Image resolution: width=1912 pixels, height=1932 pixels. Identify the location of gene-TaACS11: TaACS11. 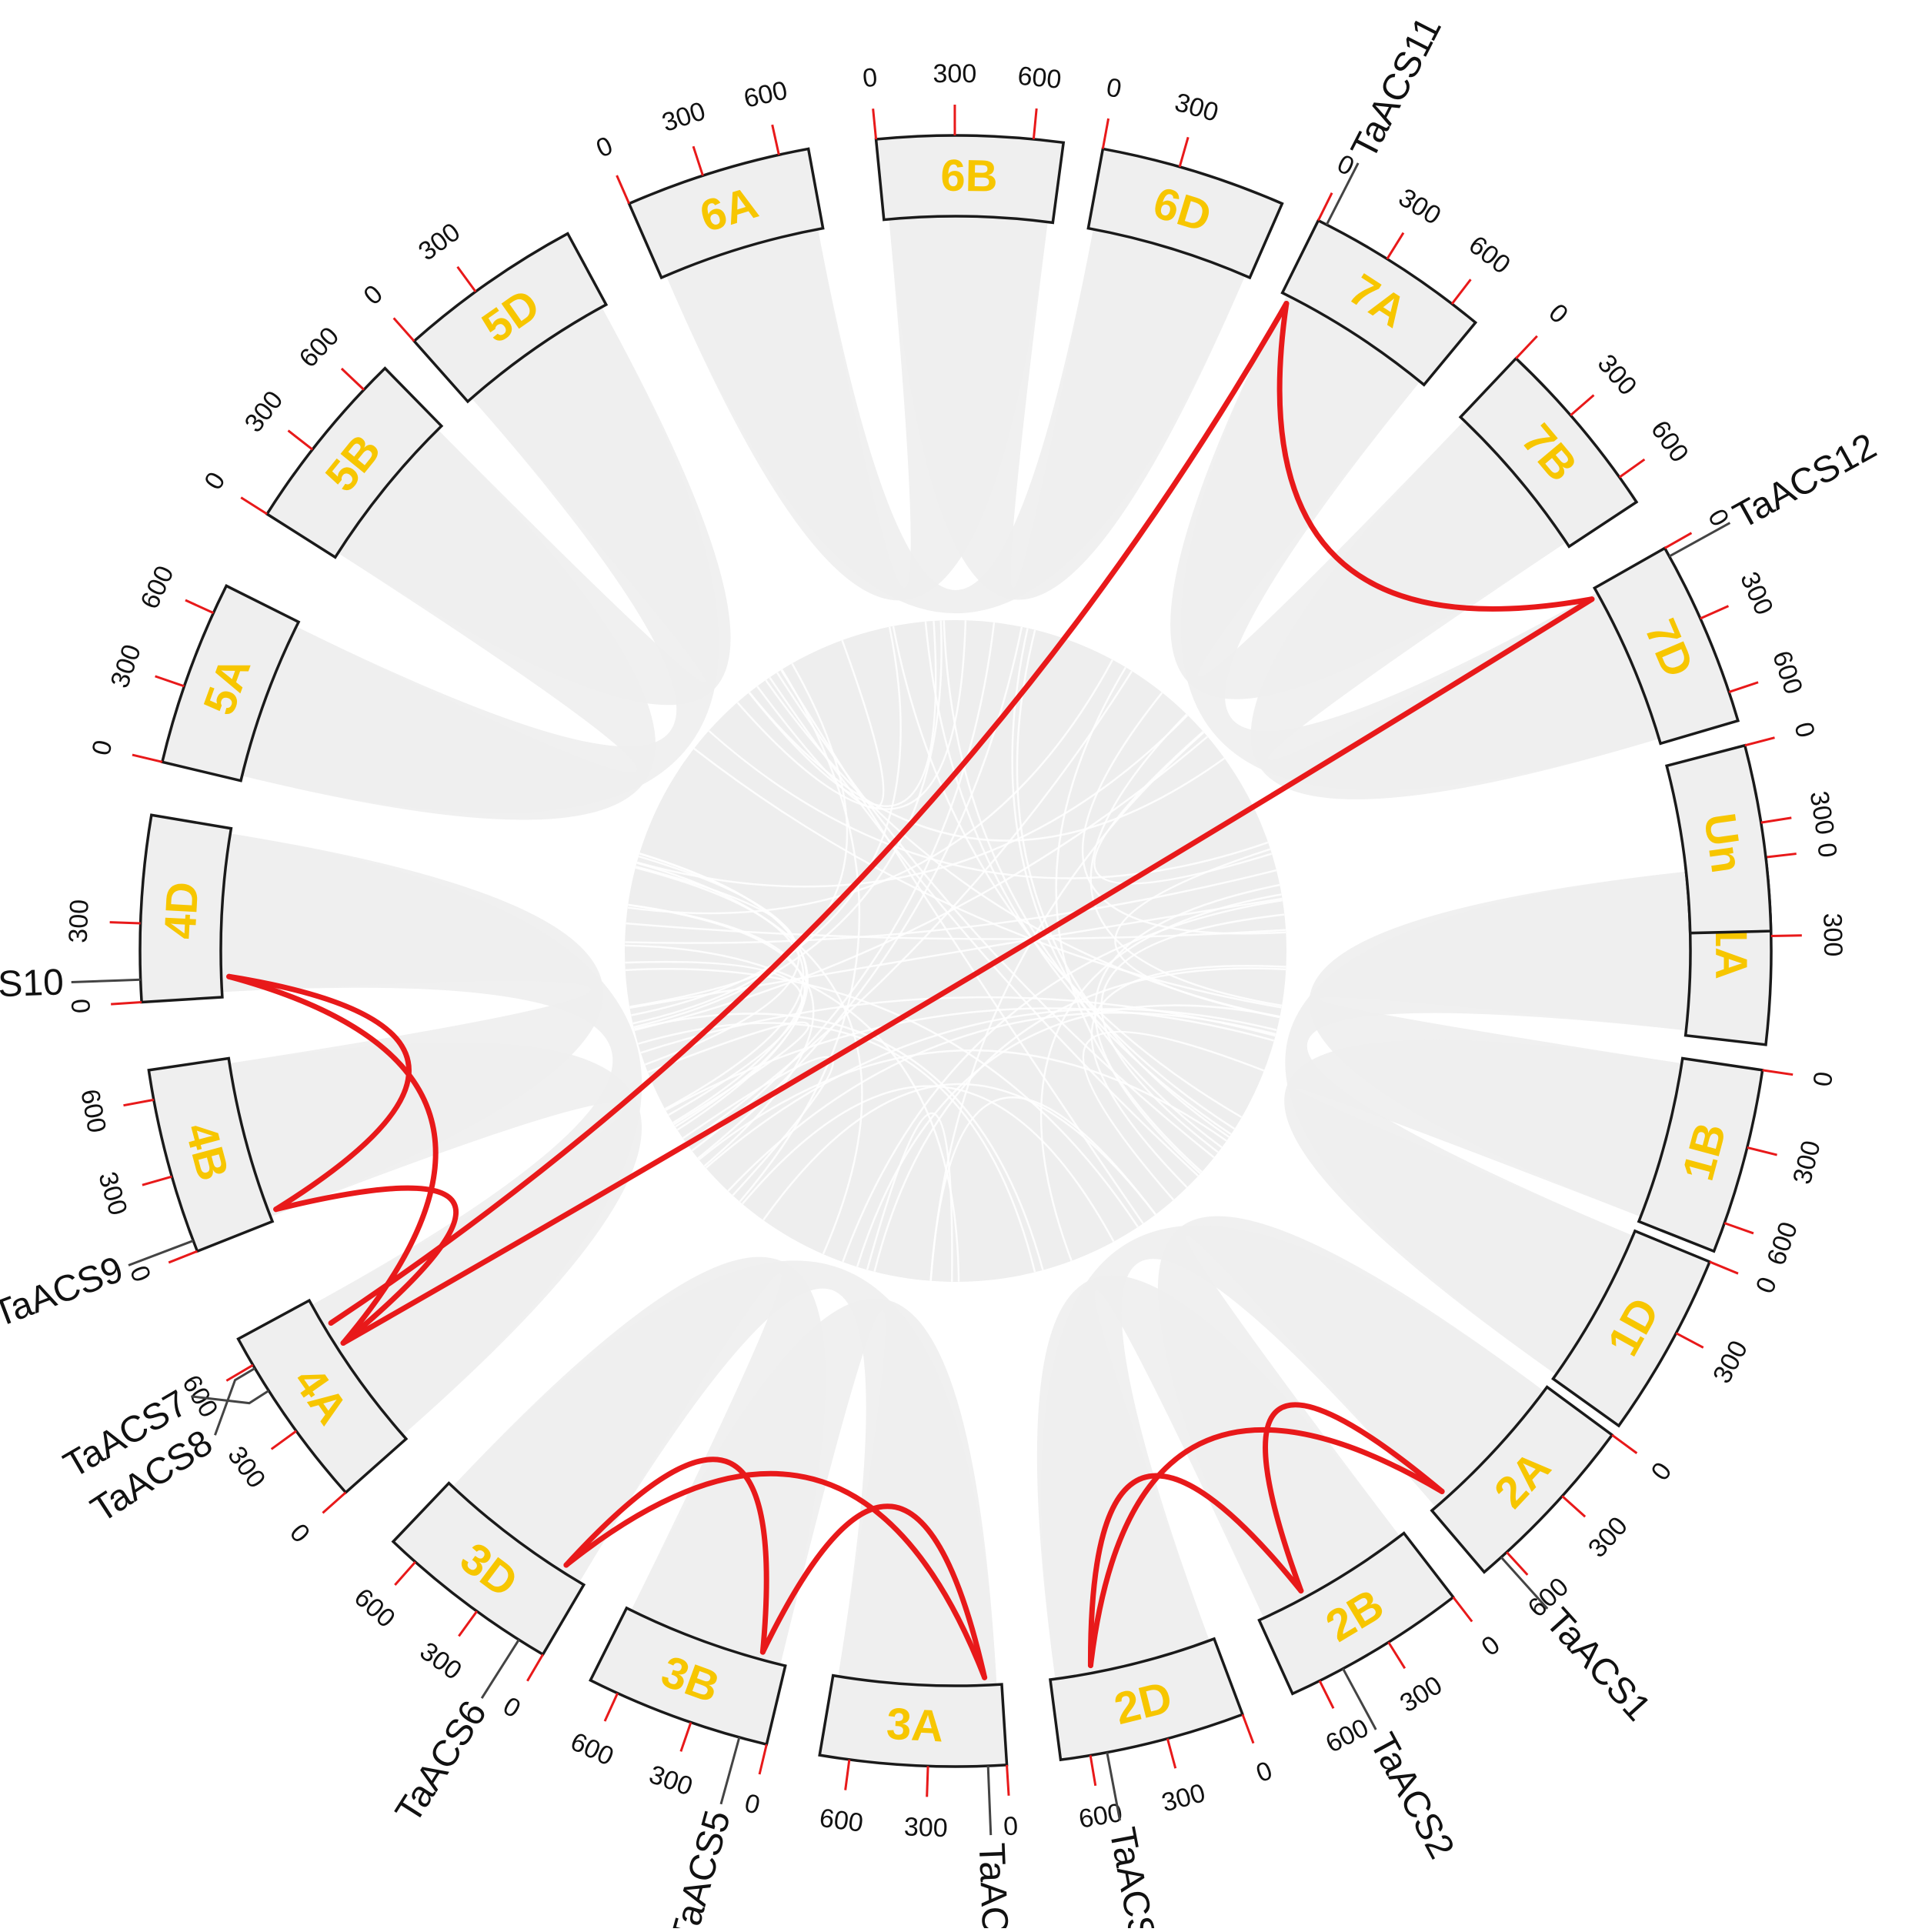
(1388, 118).